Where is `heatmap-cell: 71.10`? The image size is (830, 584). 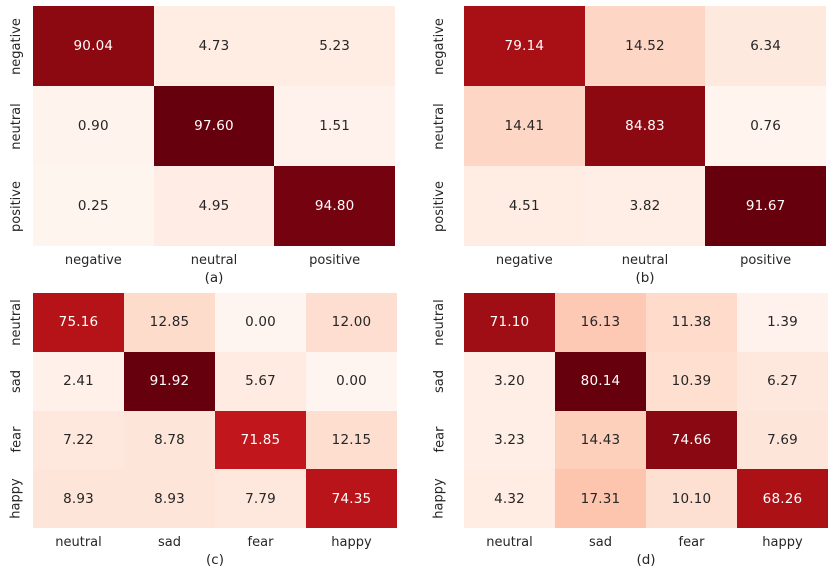
heatmap-cell: 71.10 is located at coordinates (509, 322).